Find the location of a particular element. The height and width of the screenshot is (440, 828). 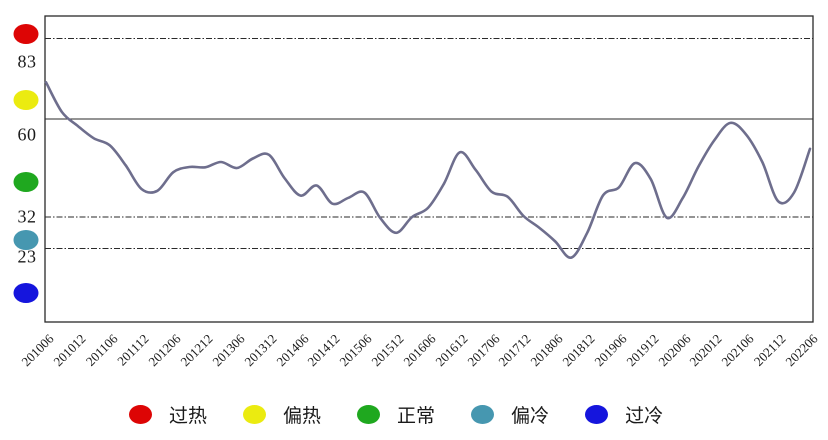

legend-item: 偏热 is located at coordinates (282, 414).